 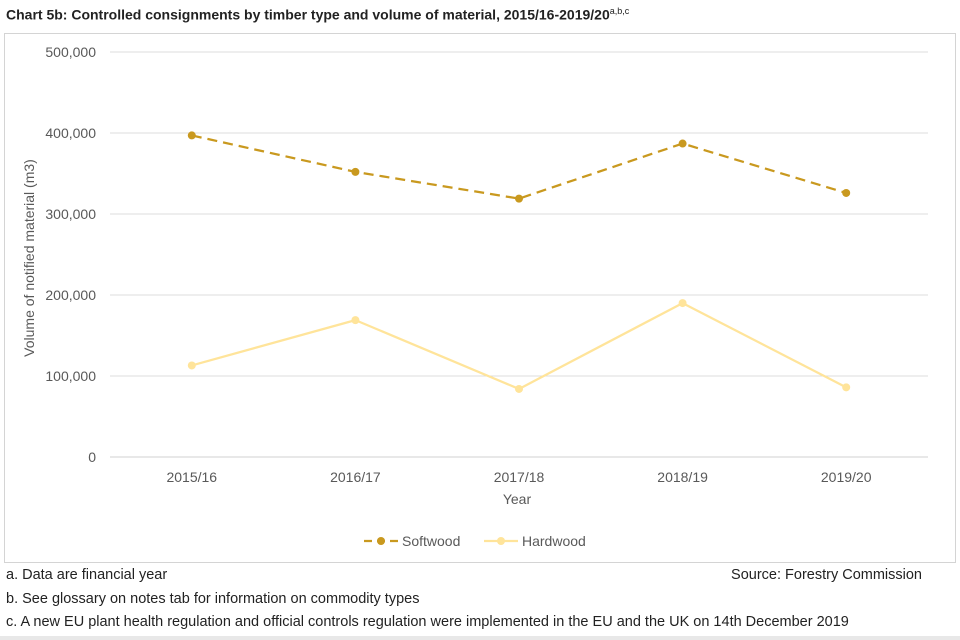 I want to click on x-tick-label: 2019/20, so click(x=846, y=477).